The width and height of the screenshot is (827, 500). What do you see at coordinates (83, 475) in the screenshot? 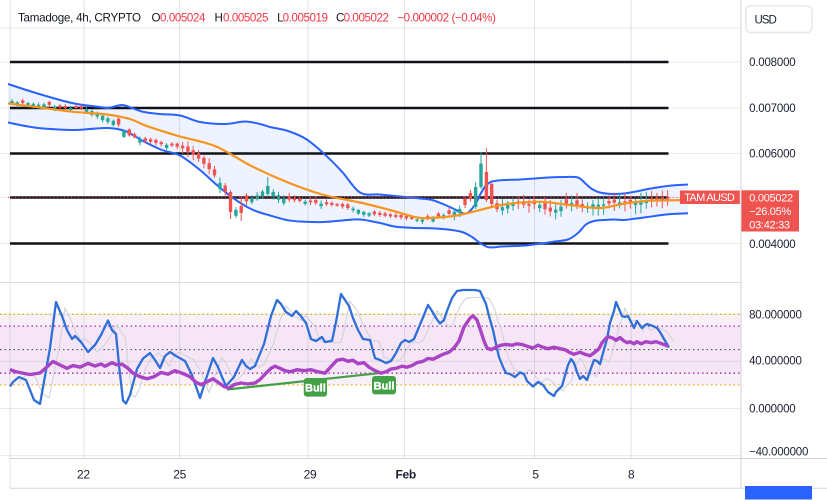
I see `svg-text: 22` at bounding box center [83, 475].